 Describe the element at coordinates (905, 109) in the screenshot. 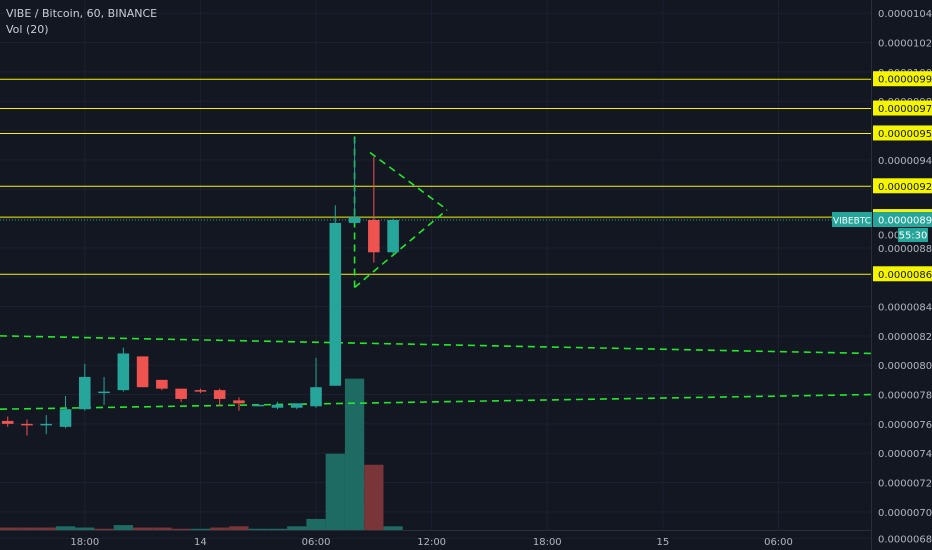

I see `horizontal-line-tag-label: 0.00000975` at that location.